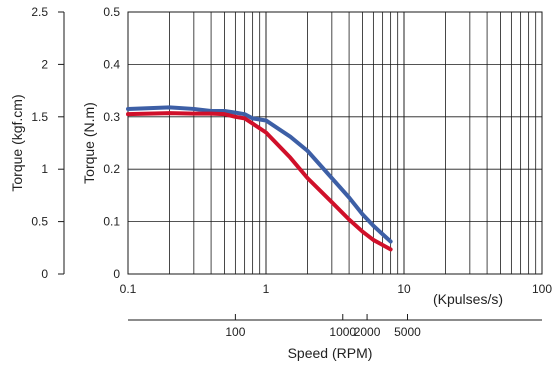  Describe the element at coordinates (111, 169) in the screenshot. I see `y-tick-label: 0.2` at that location.